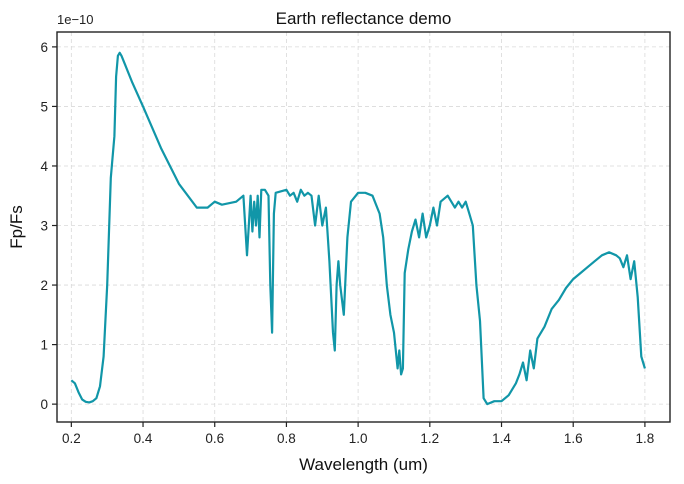 This screenshot has width=684, height=484. What do you see at coordinates (358, 438) in the screenshot?
I see `x-tick-label: 1.0` at bounding box center [358, 438].